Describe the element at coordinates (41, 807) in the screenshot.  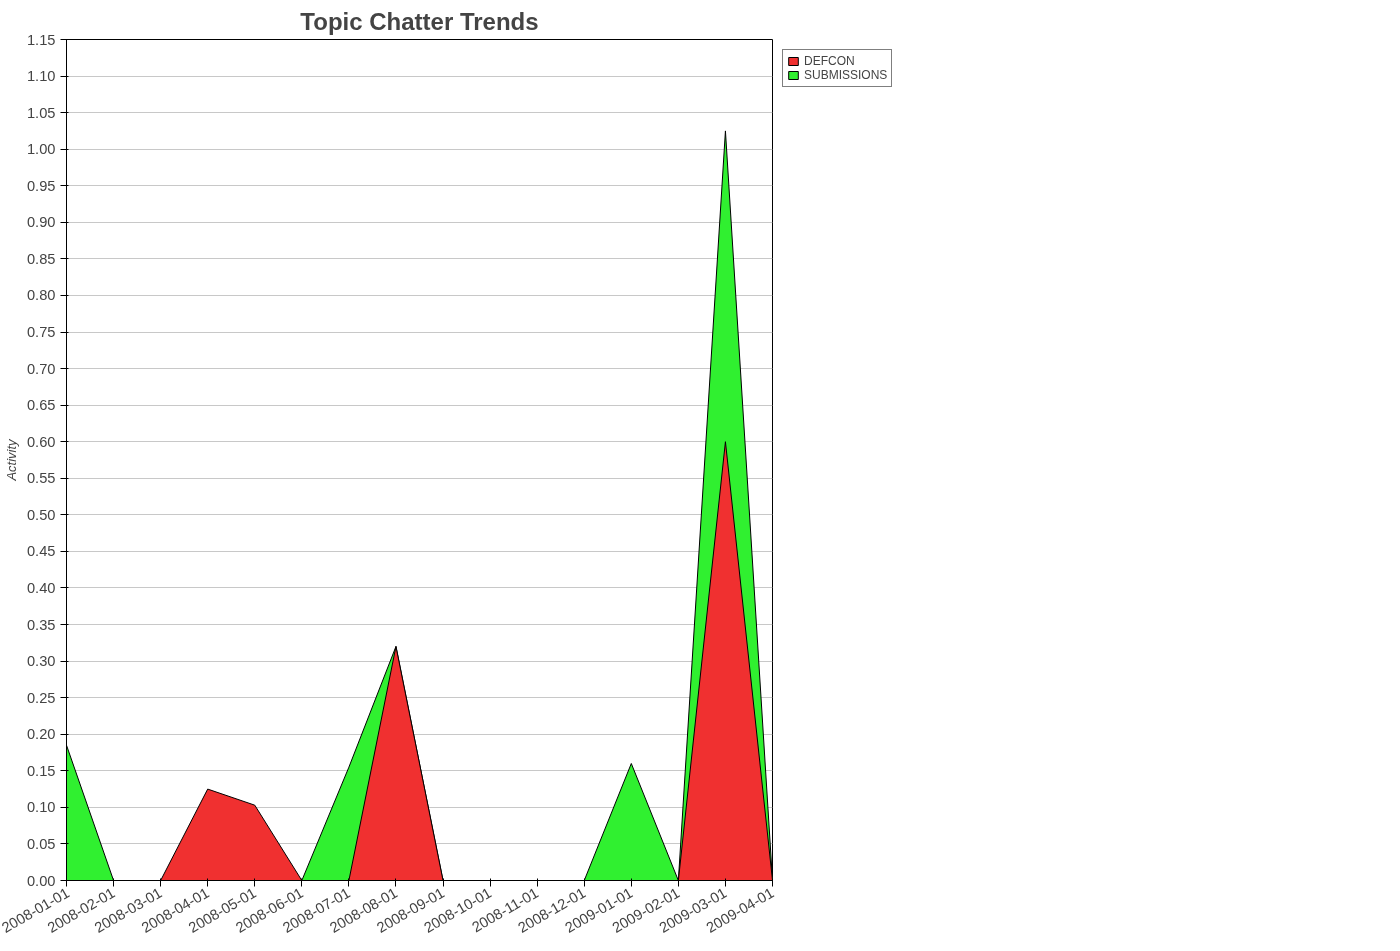
I see `y-tick-label: 0.10` at that location.